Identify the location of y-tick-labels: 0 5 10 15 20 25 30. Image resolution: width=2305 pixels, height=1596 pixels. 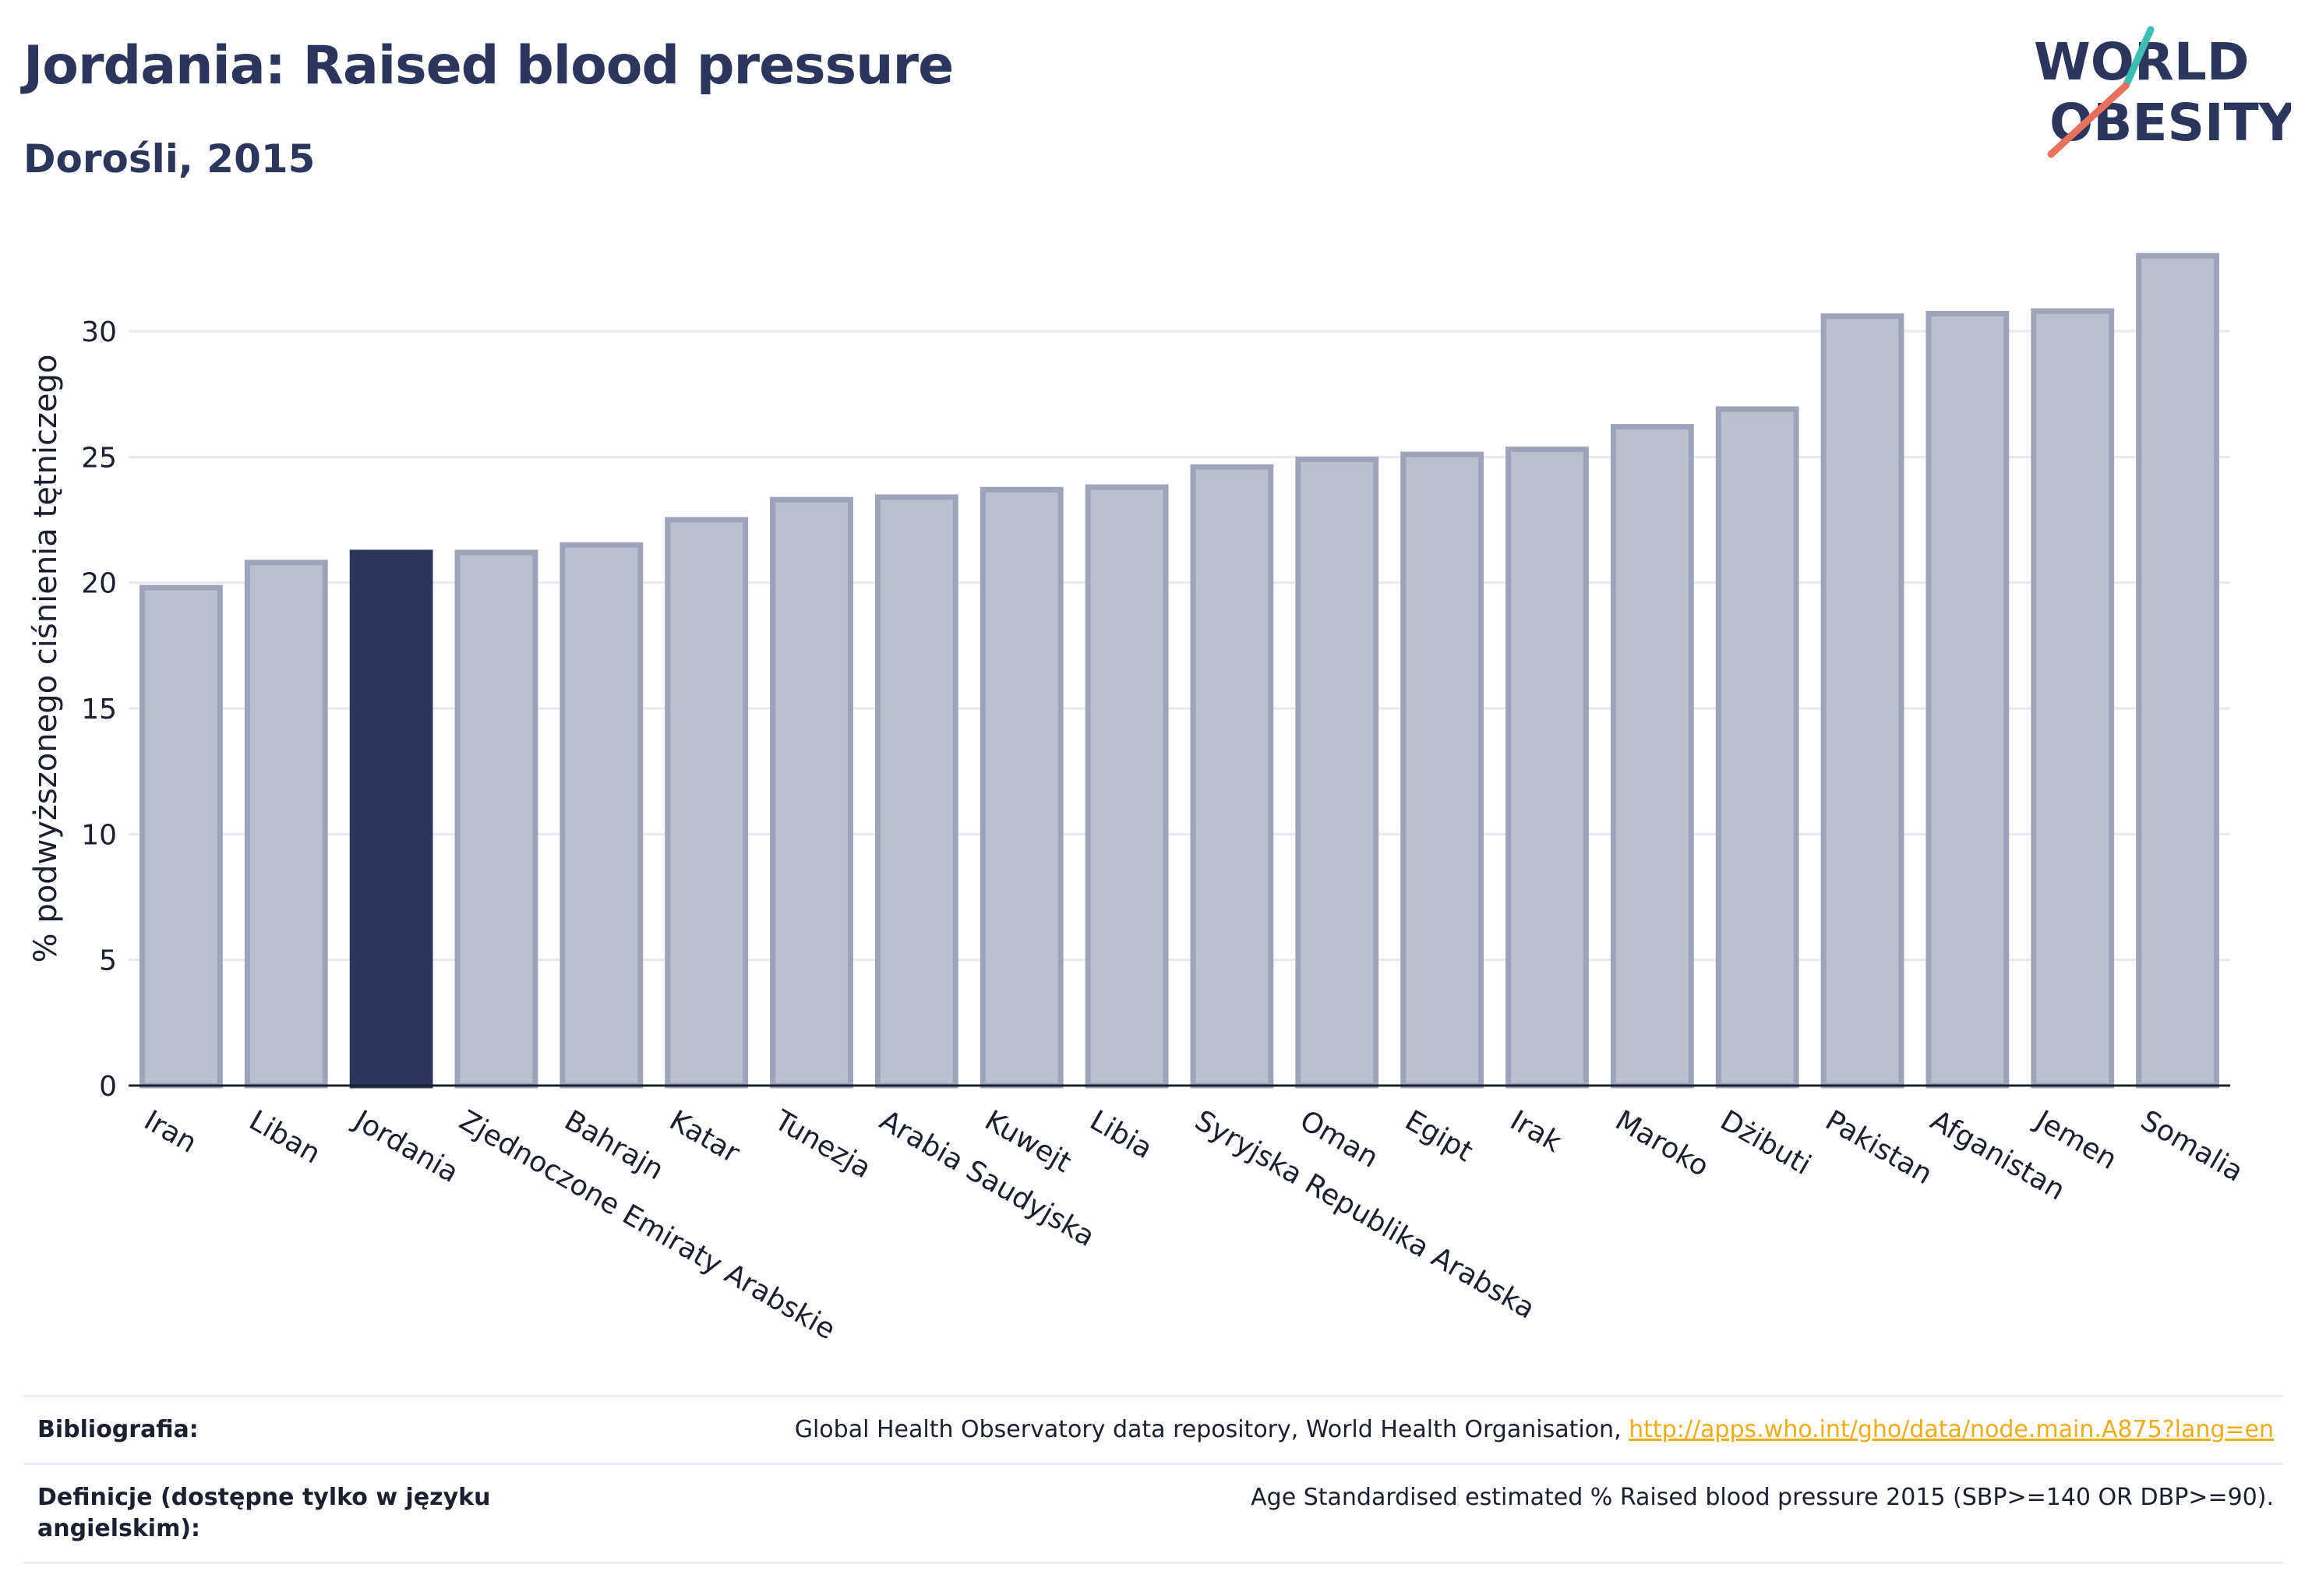
(99, 709).